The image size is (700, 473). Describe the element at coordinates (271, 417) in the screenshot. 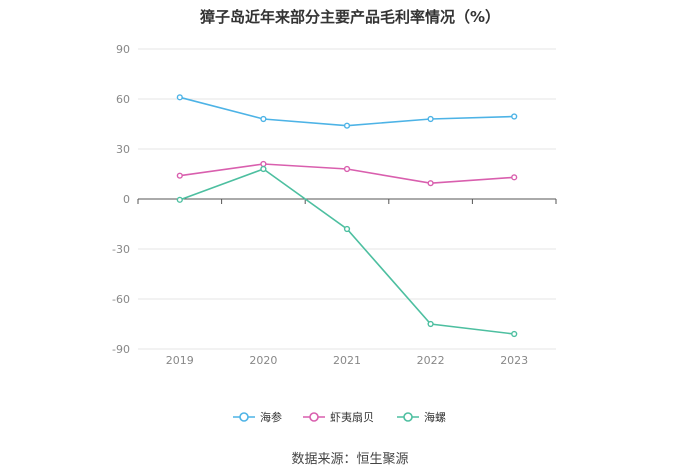

I see `legend-label: 海参` at that location.